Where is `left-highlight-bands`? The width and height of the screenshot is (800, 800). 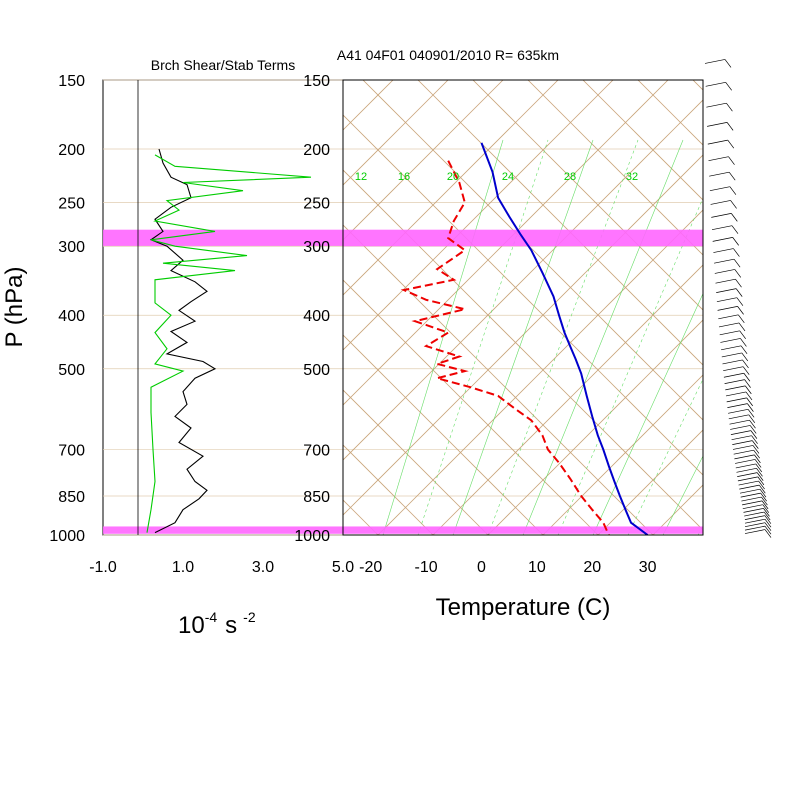
left-highlight-bands is located at coordinates (223, 381).